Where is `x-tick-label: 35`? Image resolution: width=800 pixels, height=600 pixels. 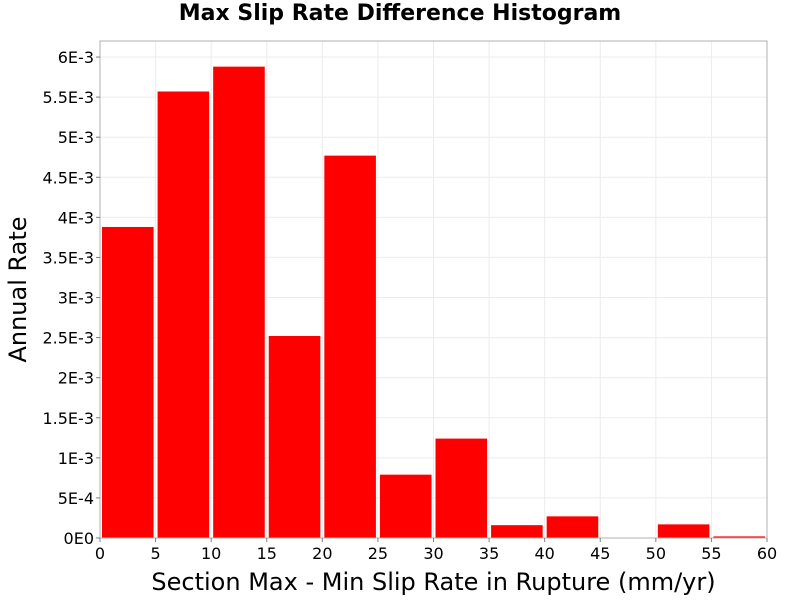 x-tick-label: 35 is located at coordinates (489, 553).